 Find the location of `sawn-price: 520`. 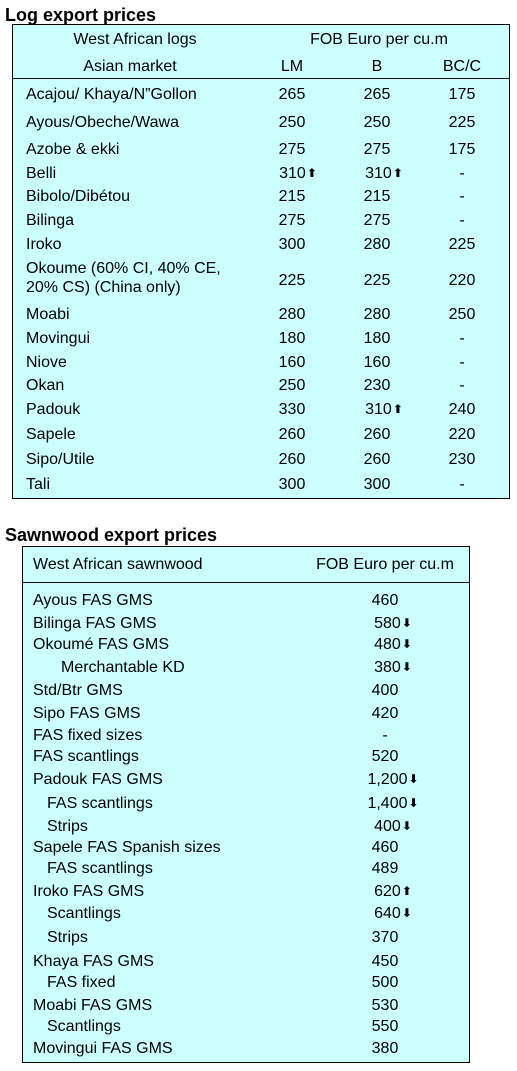

sawn-price: 520 is located at coordinates (385, 757).